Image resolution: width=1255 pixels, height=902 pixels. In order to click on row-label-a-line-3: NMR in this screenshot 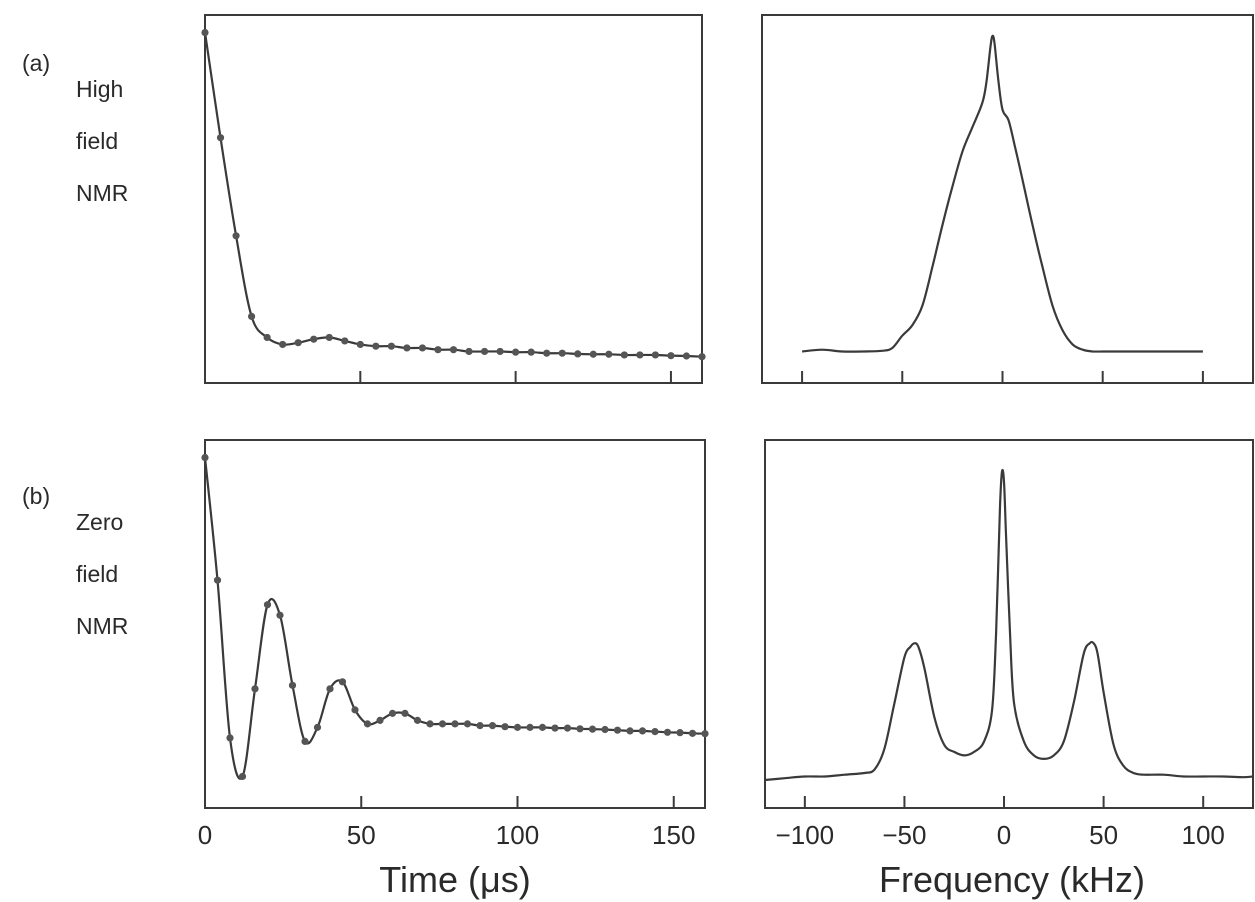, I will do `click(102, 193)`.